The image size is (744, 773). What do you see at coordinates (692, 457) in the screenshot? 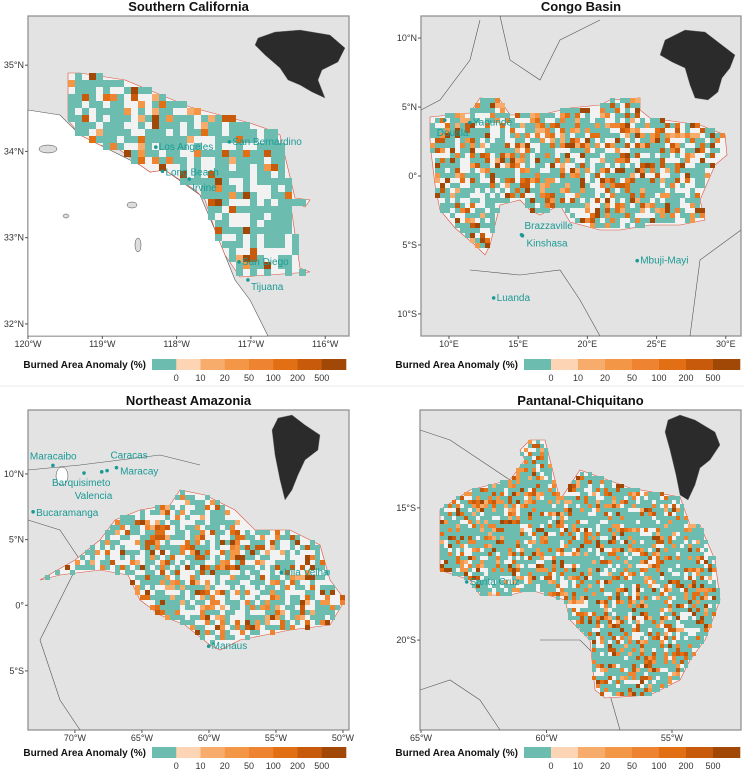
I see `inset-continent-south-america` at bounding box center [692, 457].